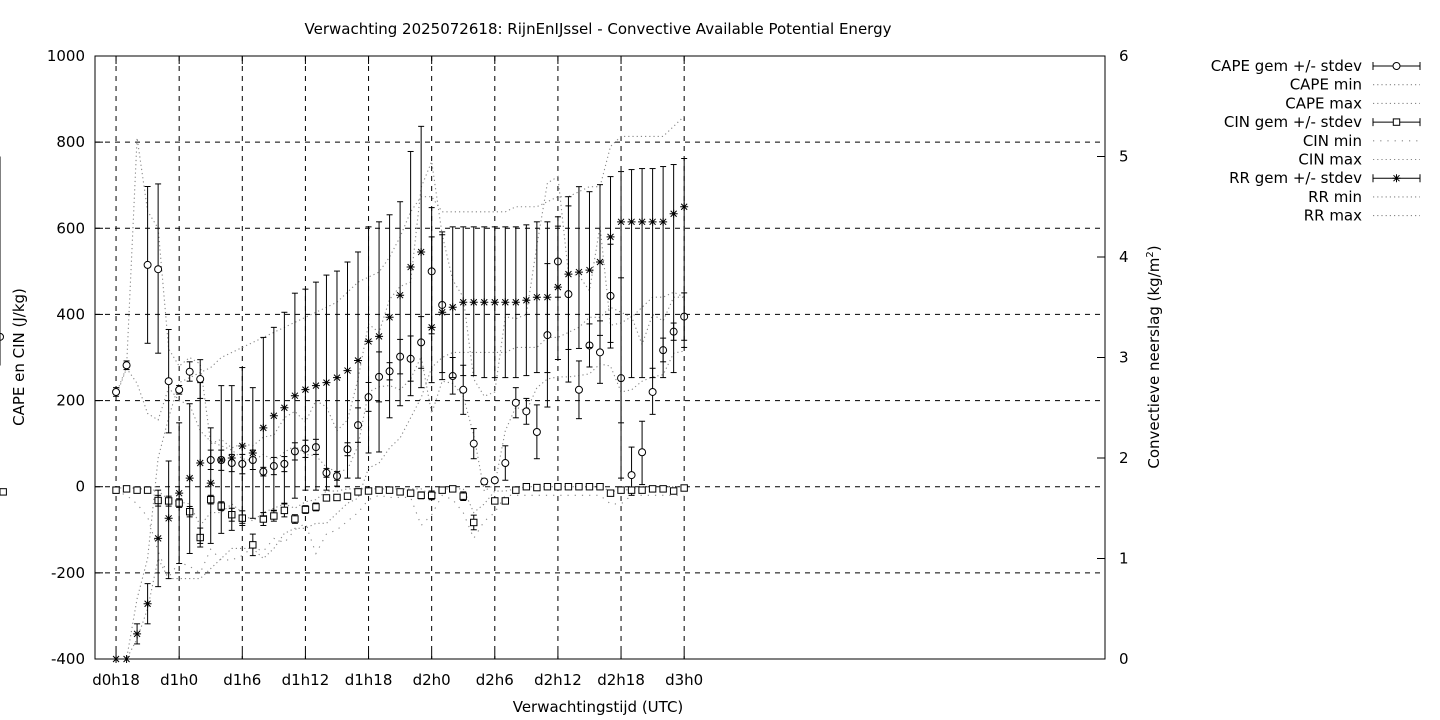 The image size is (1440, 720). Describe the element at coordinates (66, 56) in the screenshot. I see `y-tick-label: 1000` at that location.